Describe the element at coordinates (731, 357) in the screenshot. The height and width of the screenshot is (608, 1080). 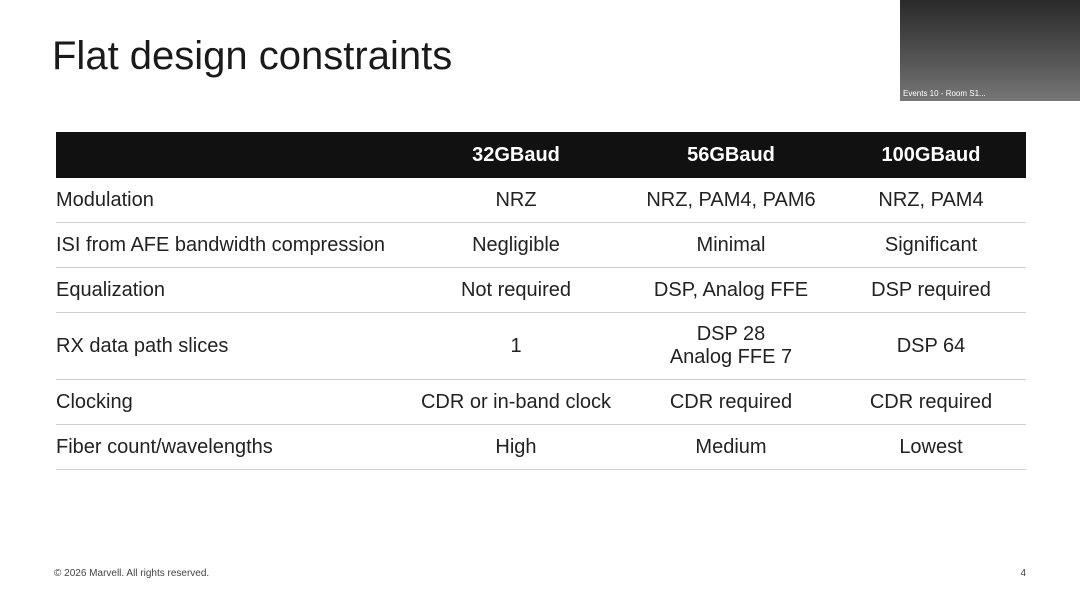
I see `cell-line: Analog FFE 7` at that location.